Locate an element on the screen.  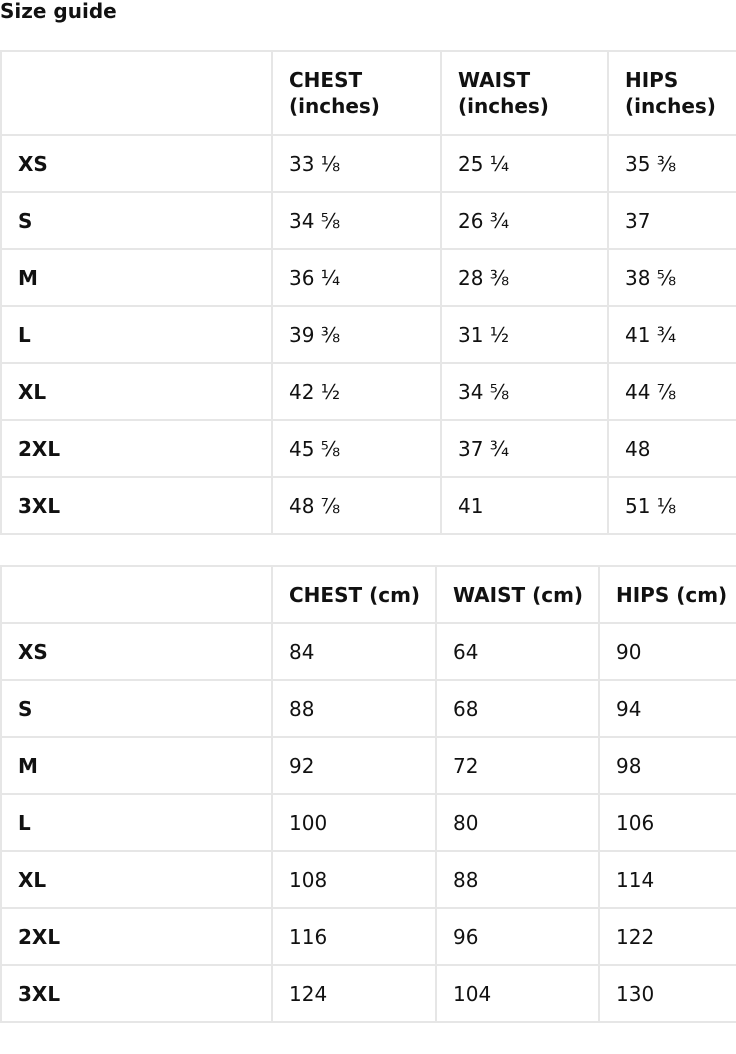
table-row: L 39 ⅜ 31 ½ 41 ¾ is located at coordinates (368, 334).